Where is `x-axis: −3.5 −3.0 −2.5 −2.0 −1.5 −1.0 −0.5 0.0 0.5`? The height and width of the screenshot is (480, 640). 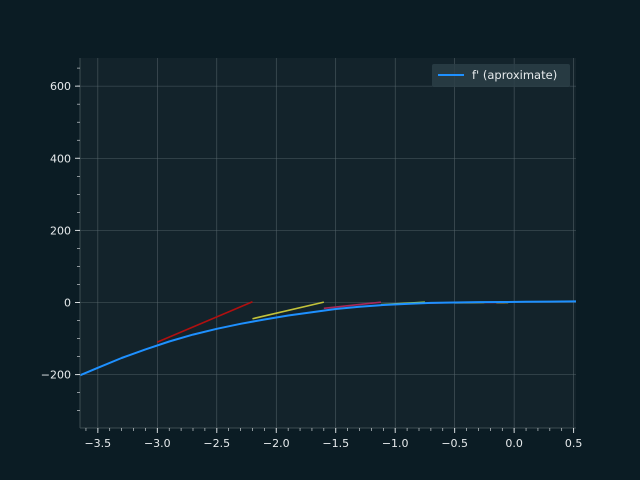 x-axis: −3.5 −3.0 −2.5 −2.0 −1.5 −1.0 −0.5 0.0 0.5 is located at coordinates (331, 438).